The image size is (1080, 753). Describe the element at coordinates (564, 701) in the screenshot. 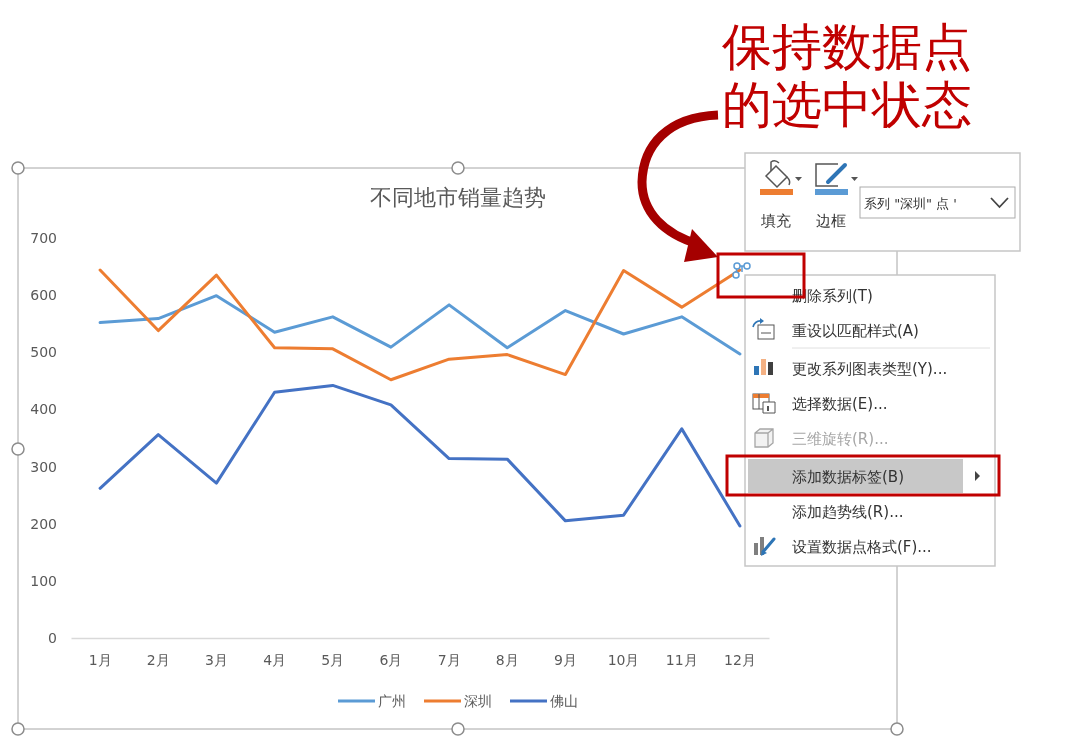

I see `legend-label: 佛山` at that location.